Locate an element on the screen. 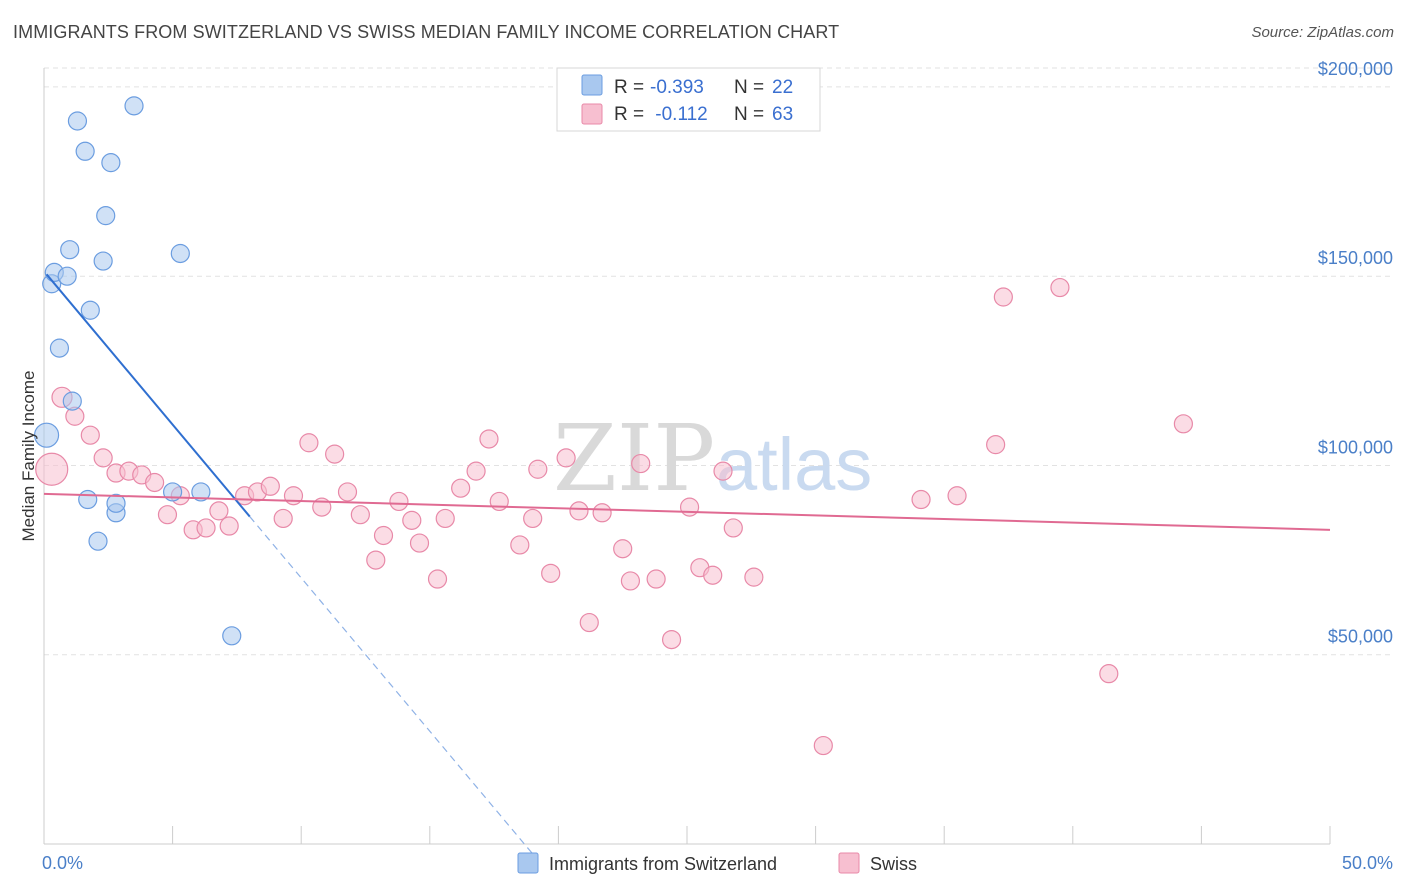 This screenshot has width=1406, height=892. y-tick-label: $100,000 is located at coordinates (1355, 447).